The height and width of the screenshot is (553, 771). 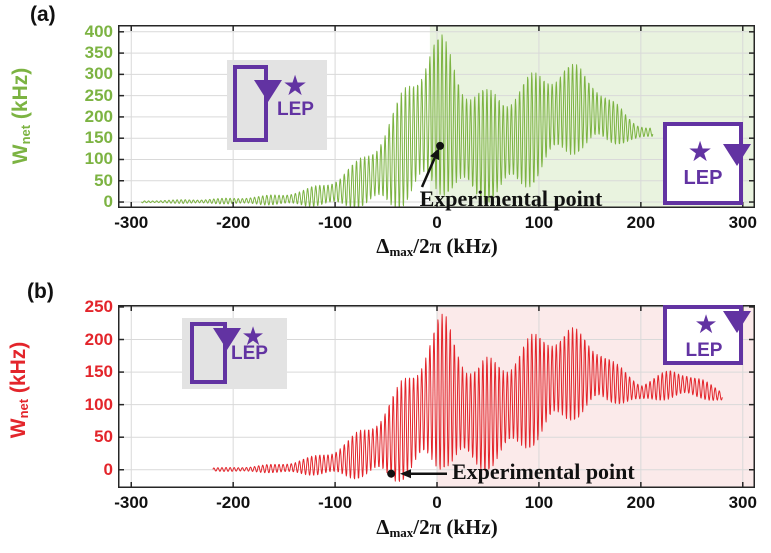 I want to click on y-tick-label: 300, so click(x=98, y=74).